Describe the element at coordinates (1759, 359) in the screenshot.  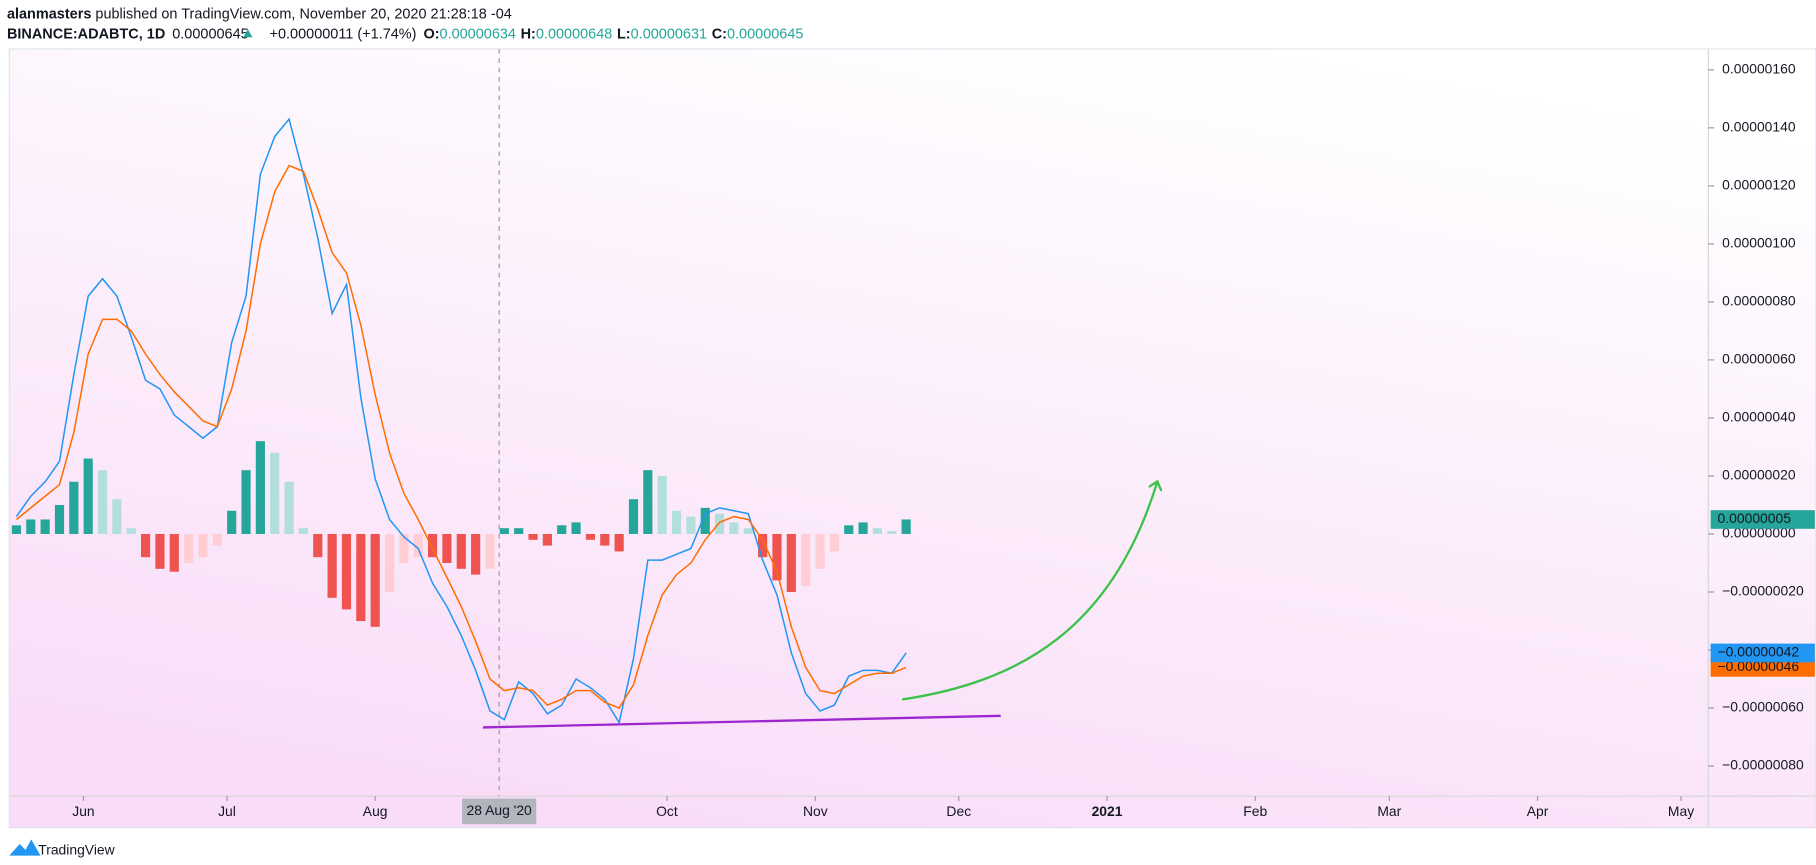
I see `y-tick-label: 0.00000060` at that location.